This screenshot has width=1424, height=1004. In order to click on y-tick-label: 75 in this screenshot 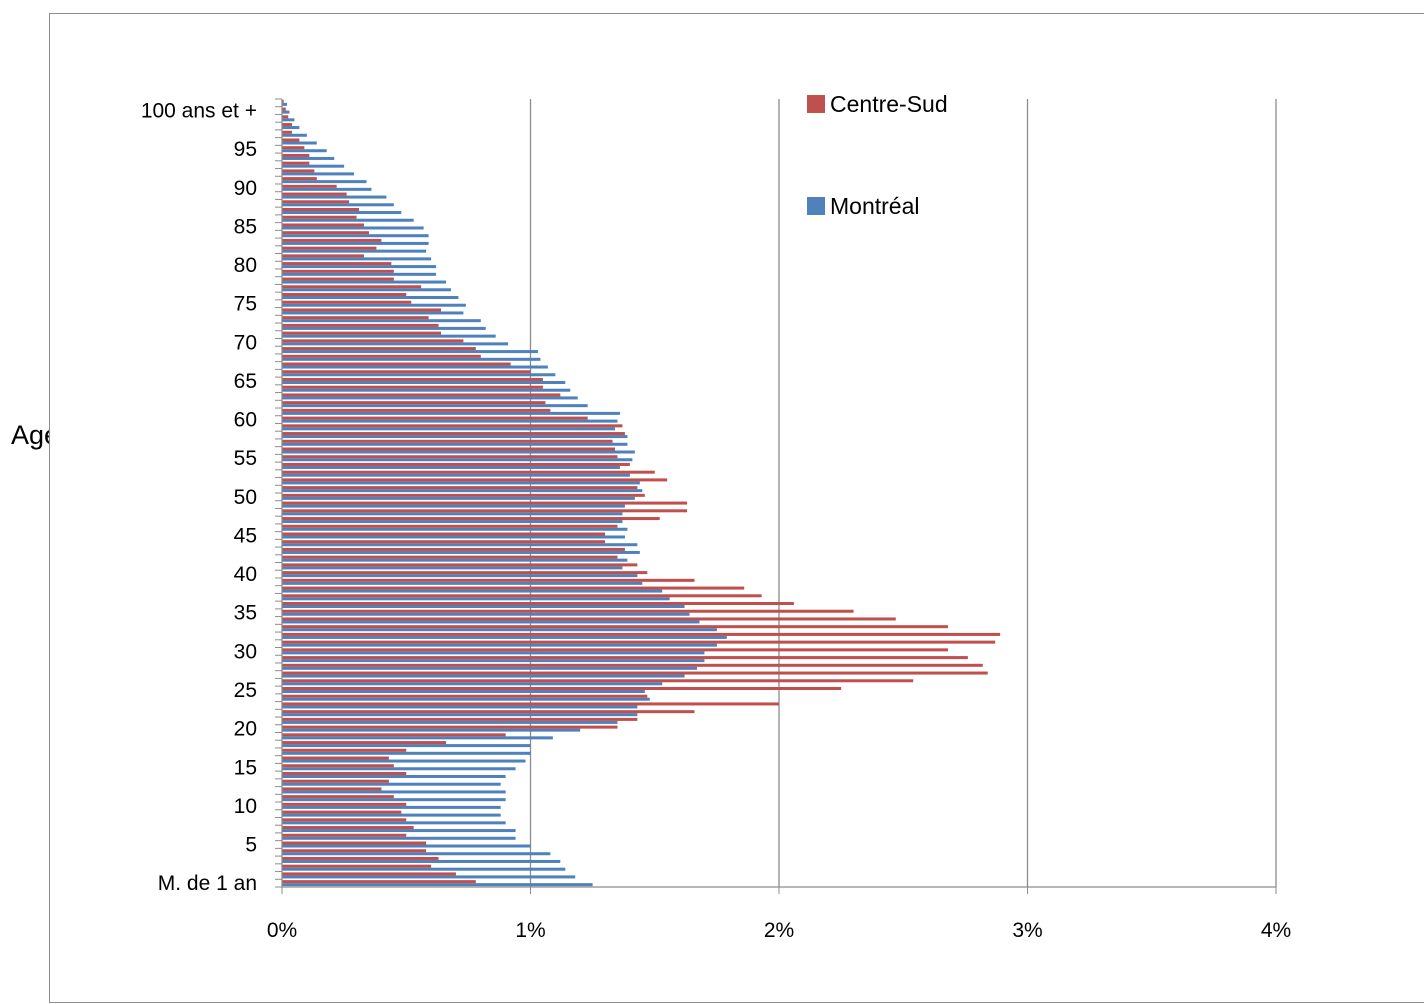, I will do `click(245, 304)`.